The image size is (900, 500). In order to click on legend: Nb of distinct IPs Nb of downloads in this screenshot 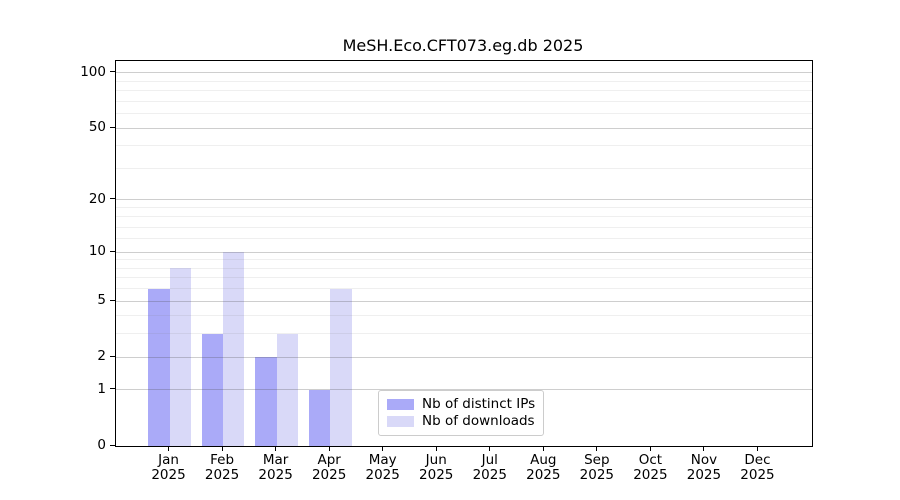, I will do `click(461, 413)`.